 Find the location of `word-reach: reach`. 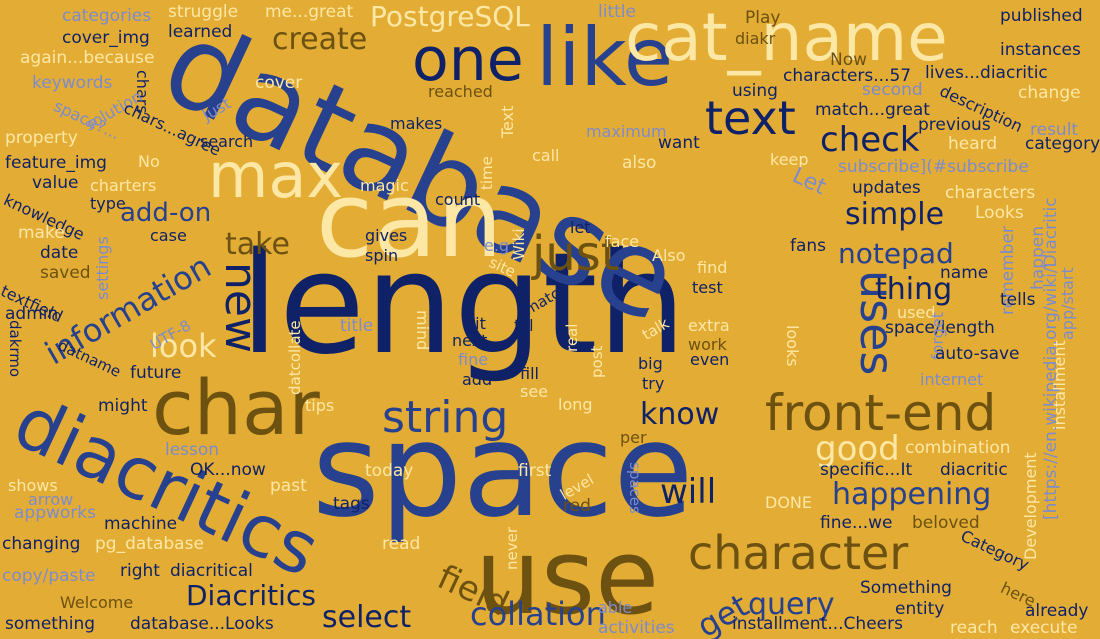

word-reach: reach is located at coordinates (974, 628).